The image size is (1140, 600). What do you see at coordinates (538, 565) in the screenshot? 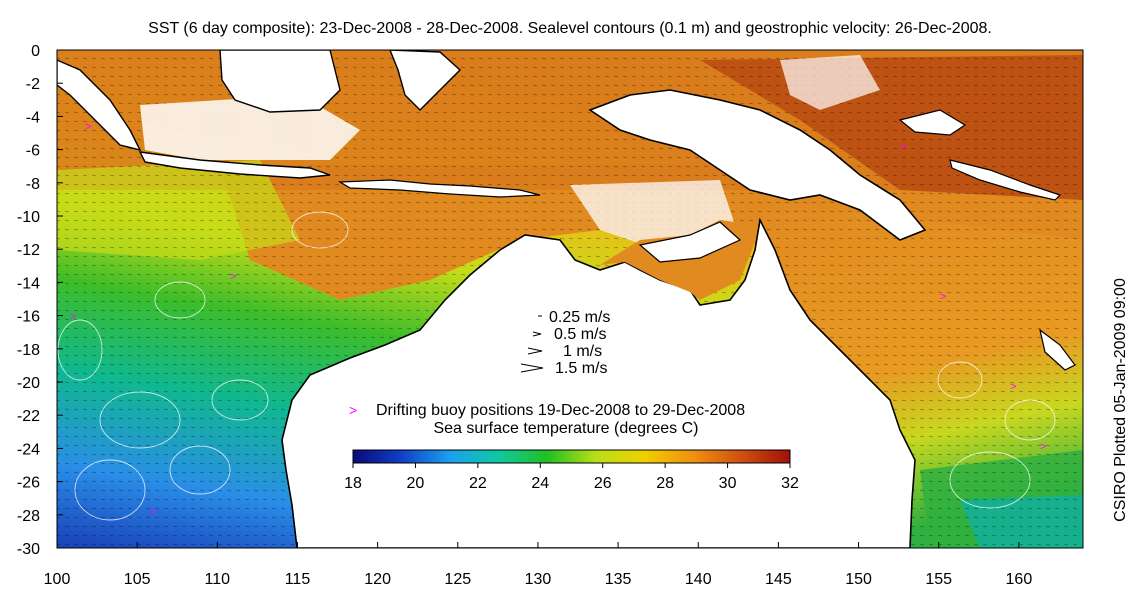
I see `x-axis: 100 105 110 115 120 125 130 135 140 145 150 155 160` at bounding box center [538, 565].